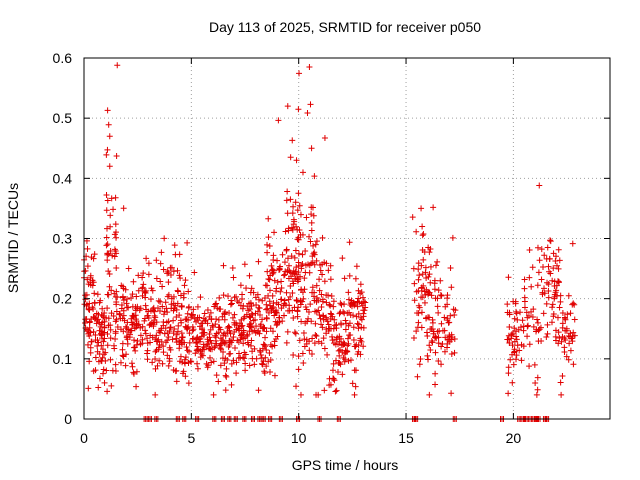 Image resolution: width=640 pixels, height=480 pixels. What do you see at coordinates (84, 438) in the screenshot?
I see `x-tick-label: 0` at bounding box center [84, 438].